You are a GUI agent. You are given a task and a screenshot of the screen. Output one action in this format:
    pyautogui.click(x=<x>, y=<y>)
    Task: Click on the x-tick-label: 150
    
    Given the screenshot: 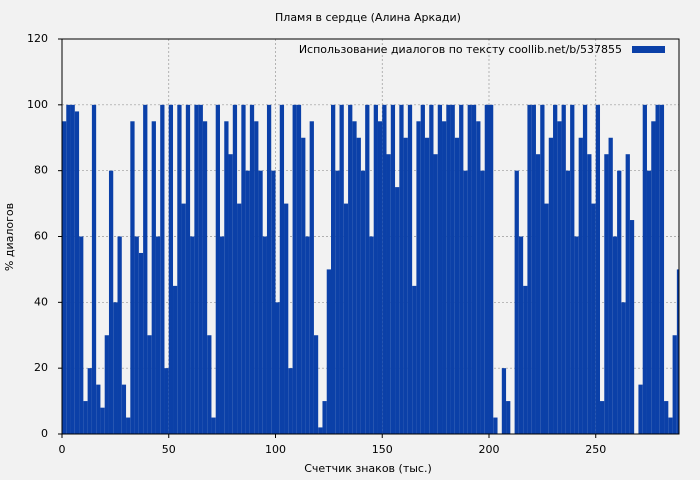 What is the action you would take?
    pyautogui.click(x=382, y=449)
    